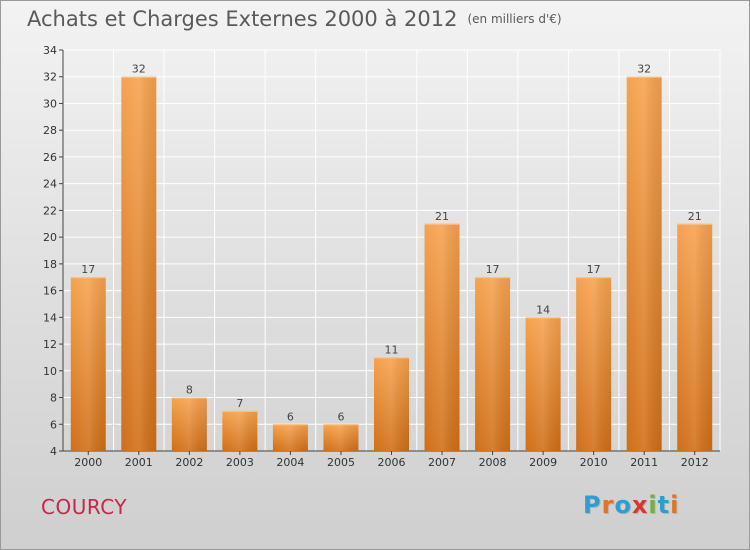 The height and width of the screenshot is (550, 750). I want to click on y-tick-label: 10, so click(50, 371).